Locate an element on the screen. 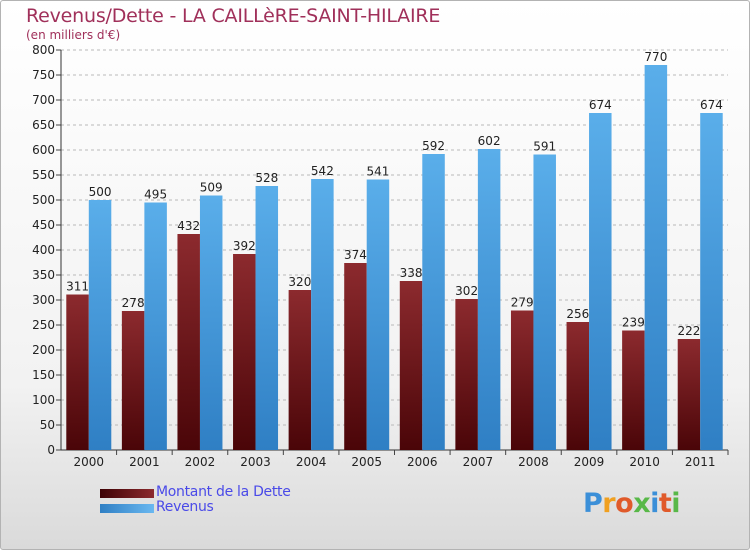  y-tick-label: 650 is located at coordinates (43, 125).